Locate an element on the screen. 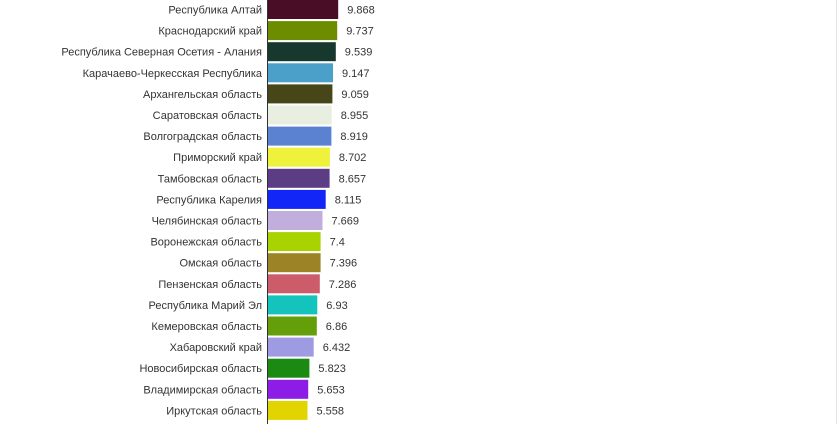 This screenshot has height=424, width=837. category-label: Новосибирская область is located at coordinates (200, 369).